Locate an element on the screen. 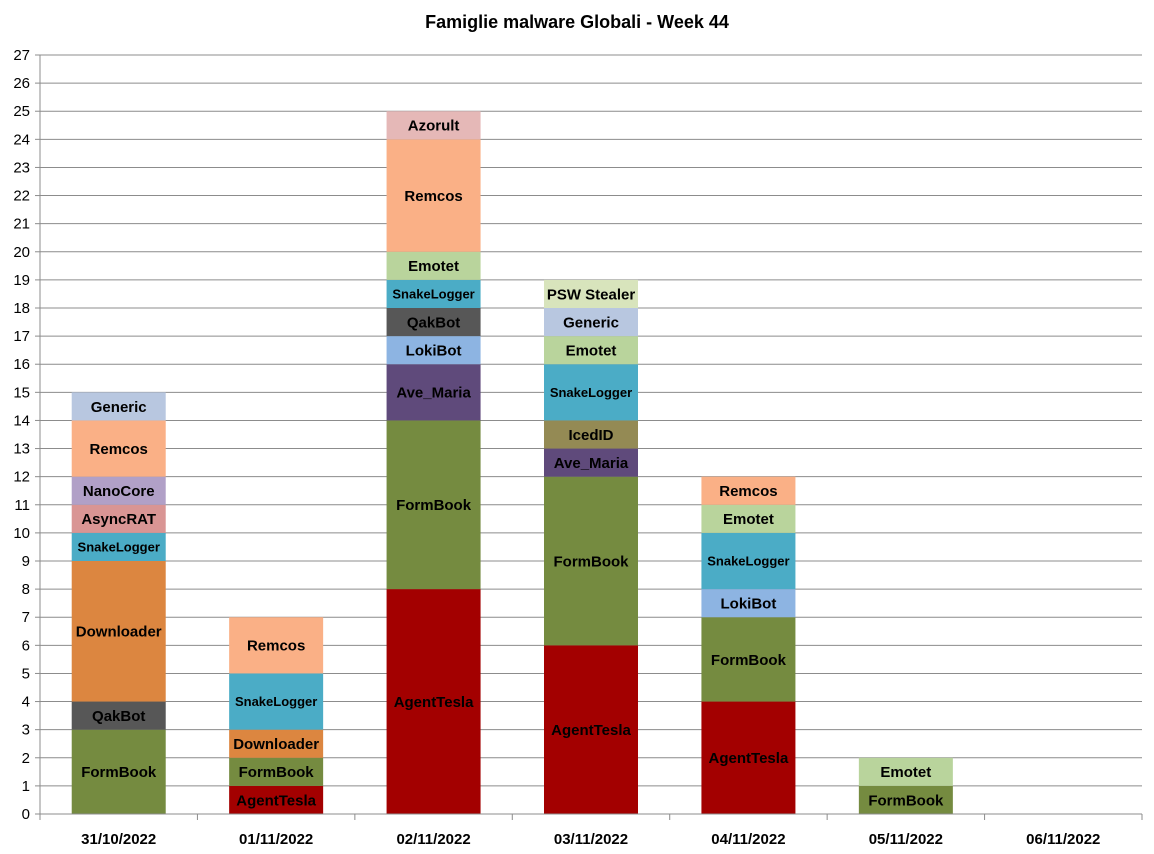 Image resolution: width=1154 pixels, height=854 pixels. bar-segment-label: AsyncRAT is located at coordinates (118, 519).